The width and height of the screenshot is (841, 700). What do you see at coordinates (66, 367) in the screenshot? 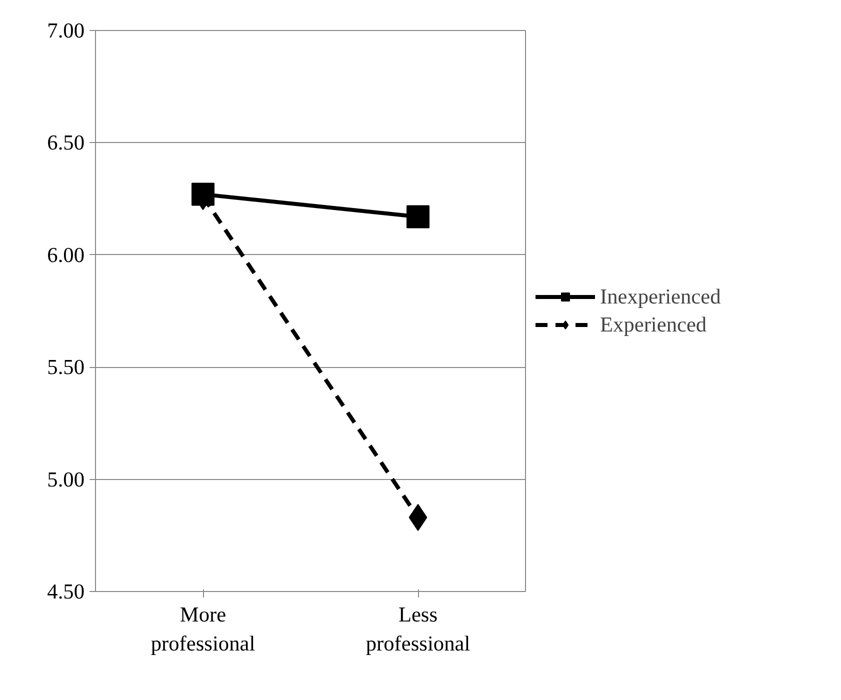
I see `y-tick-label: 5.50` at bounding box center [66, 367].